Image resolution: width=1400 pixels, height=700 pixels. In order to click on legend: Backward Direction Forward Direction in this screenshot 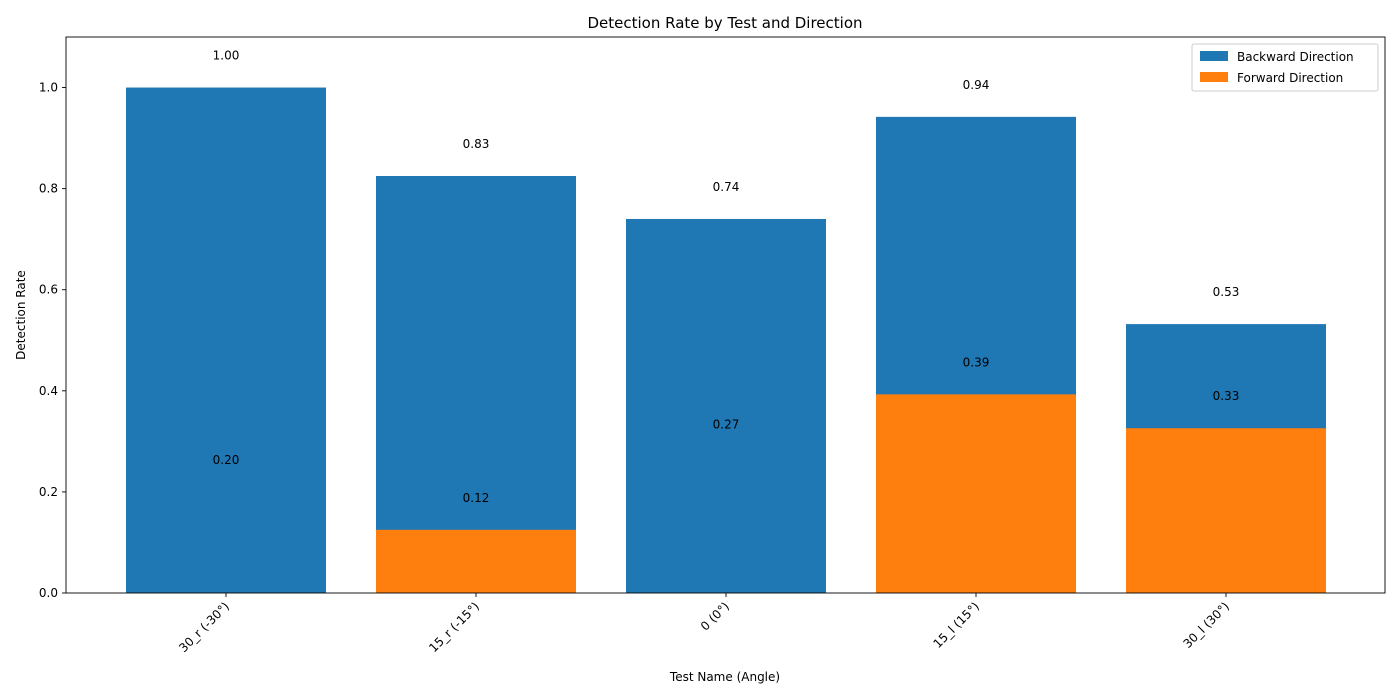, I will do `click(1285, 67)`.